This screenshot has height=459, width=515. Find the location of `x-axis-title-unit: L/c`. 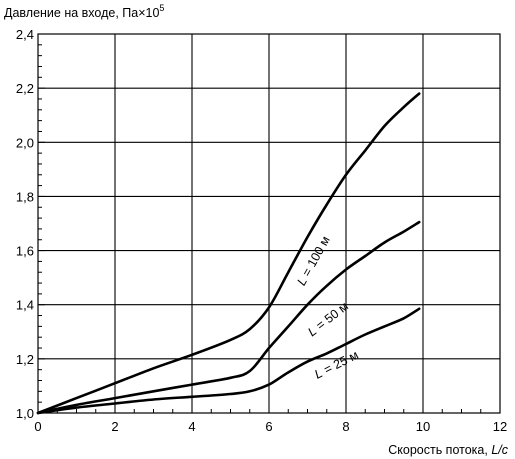

x-axis-title-unit: L/c is located at coordinates (499, 450).